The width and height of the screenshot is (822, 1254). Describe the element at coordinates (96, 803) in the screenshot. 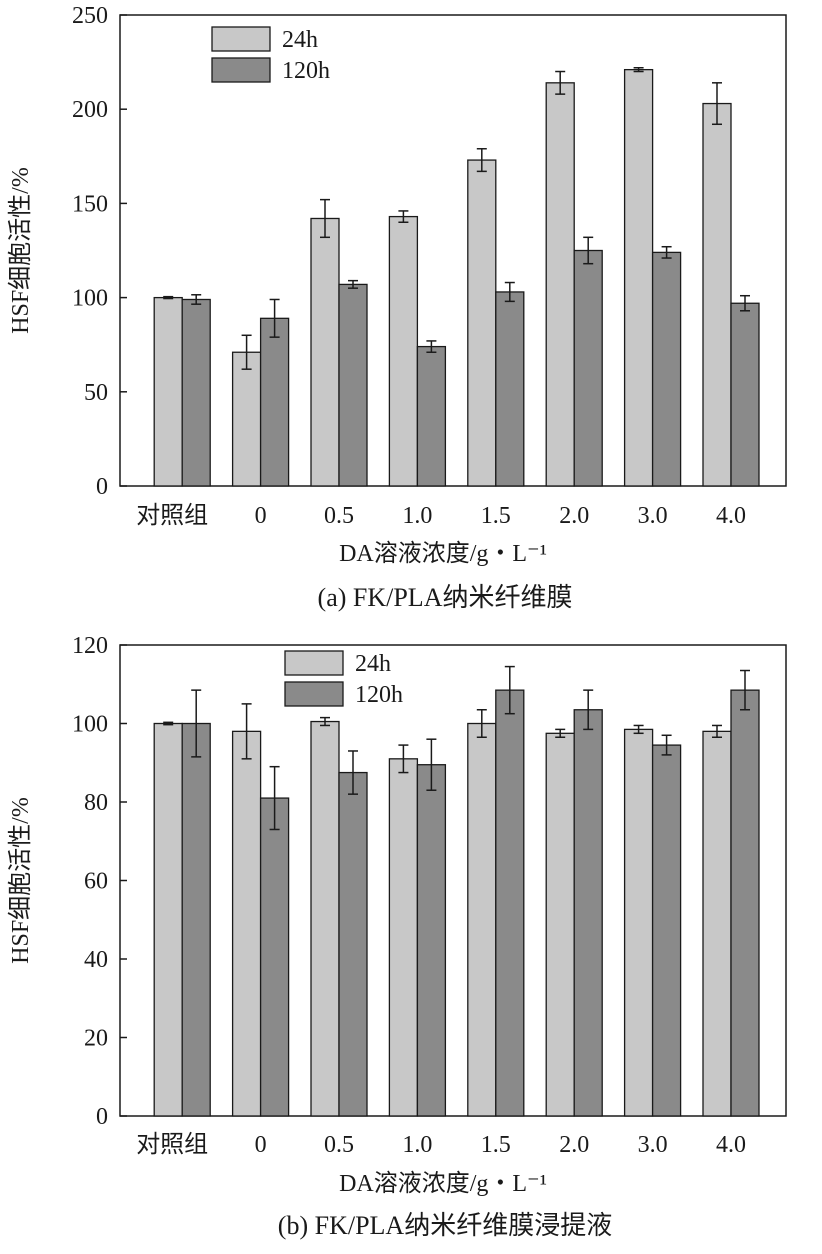

I see `y-tick-label: 80` at that location.